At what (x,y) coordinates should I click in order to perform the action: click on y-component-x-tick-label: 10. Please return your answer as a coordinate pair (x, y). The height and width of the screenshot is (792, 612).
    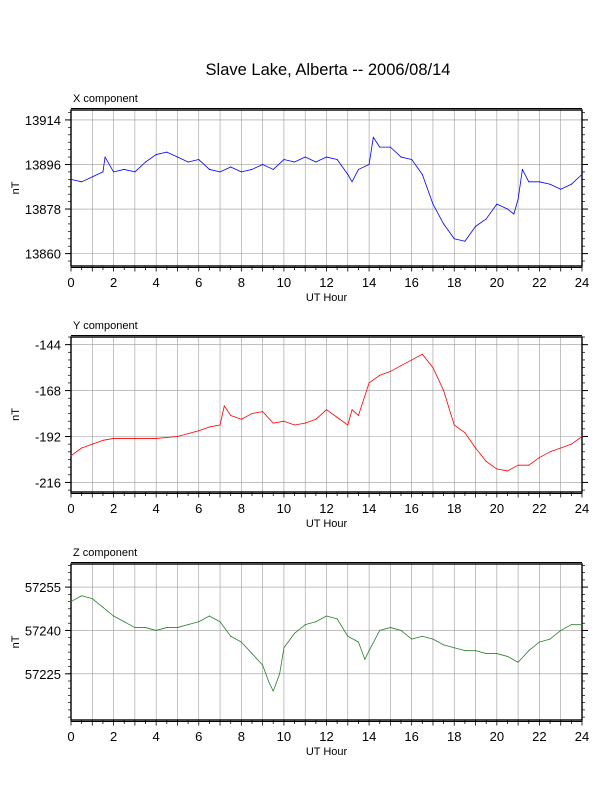
    Looking at the image, I should click on (284, 508).